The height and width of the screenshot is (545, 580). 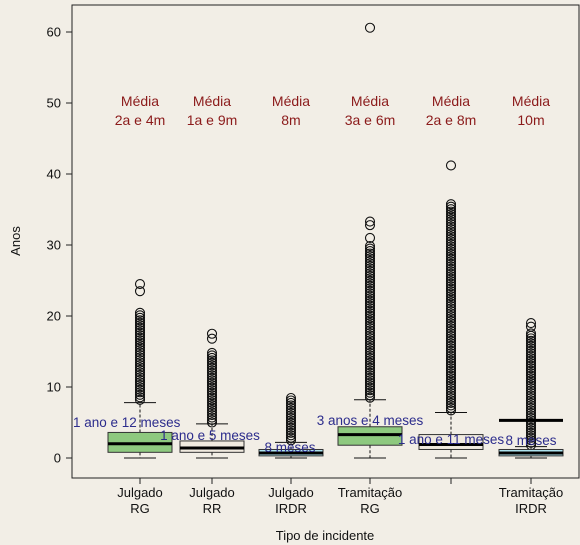 I want to click on media-label-value: 2a e 4m, so click(x=140, y=120).